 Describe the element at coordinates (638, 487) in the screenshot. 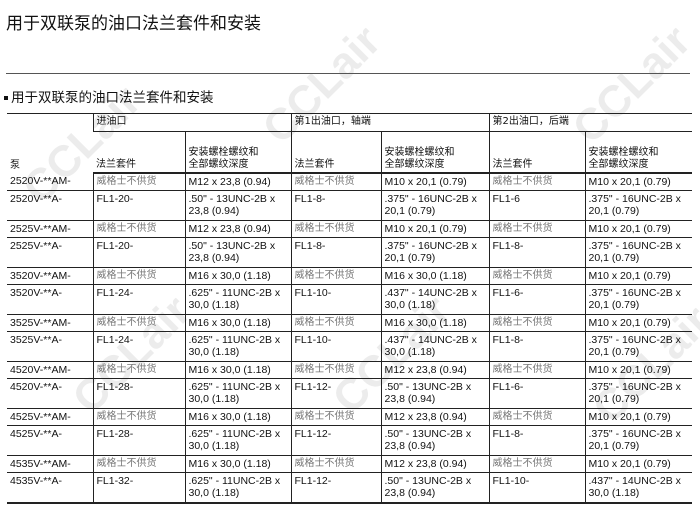

I see `outlet2-bolt-thread: .437" - 14UNC-2B x 30,0 (1.18)` at that location.